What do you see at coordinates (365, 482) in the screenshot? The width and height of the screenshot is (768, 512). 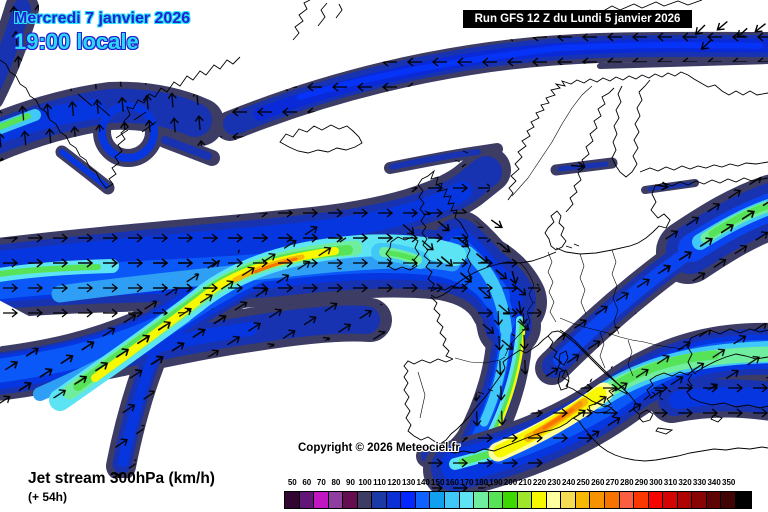 I see `legend-cell-value: 100` at bounding box center [365, 482].